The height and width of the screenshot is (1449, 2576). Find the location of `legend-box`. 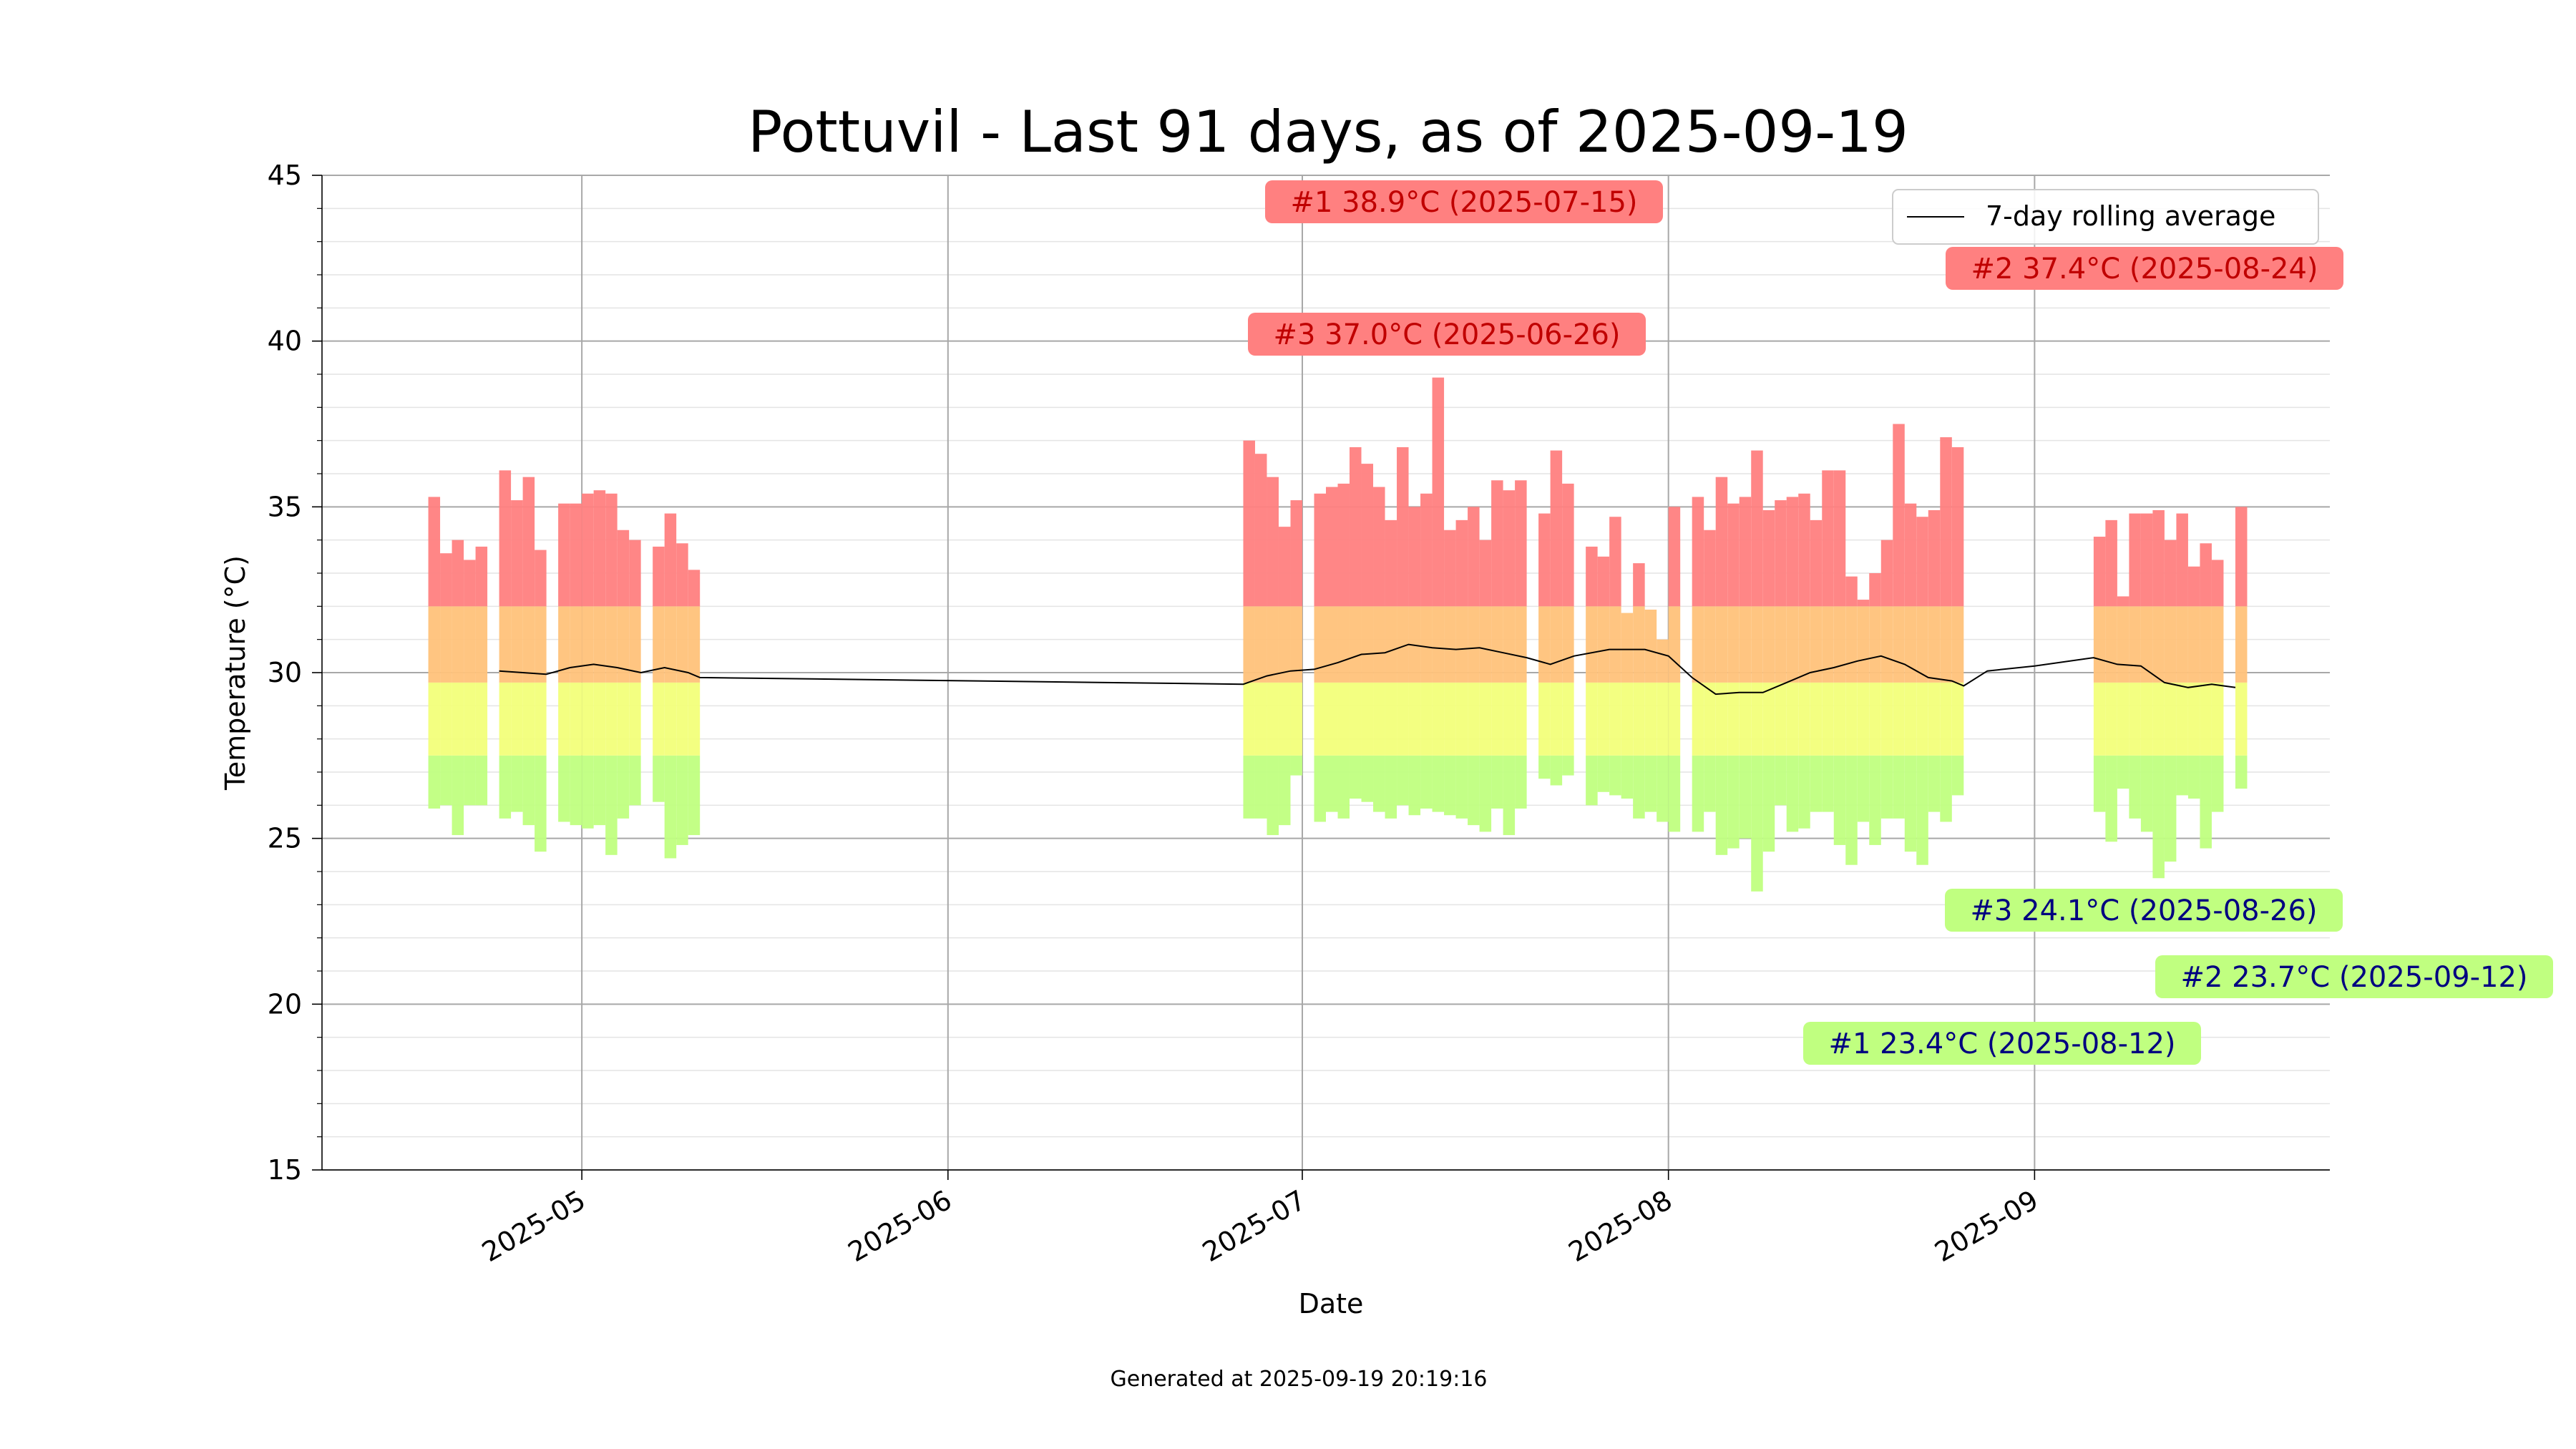

legend-box is located at coordinates (2105, 217).